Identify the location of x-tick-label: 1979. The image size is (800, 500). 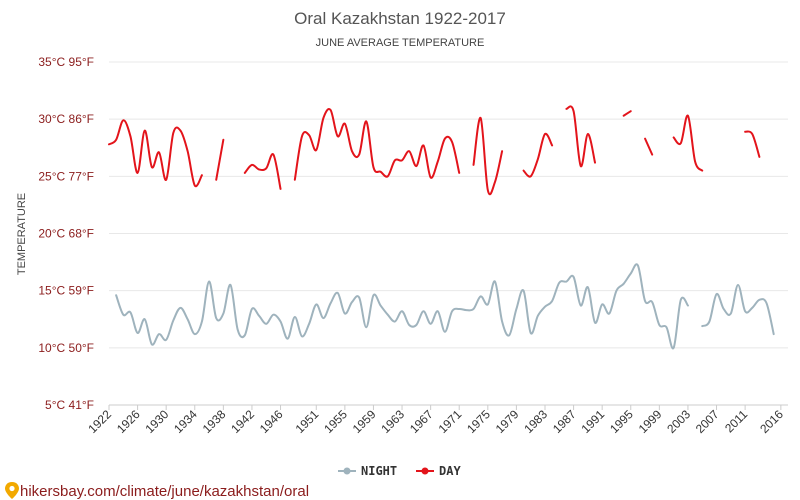
(507, 421).